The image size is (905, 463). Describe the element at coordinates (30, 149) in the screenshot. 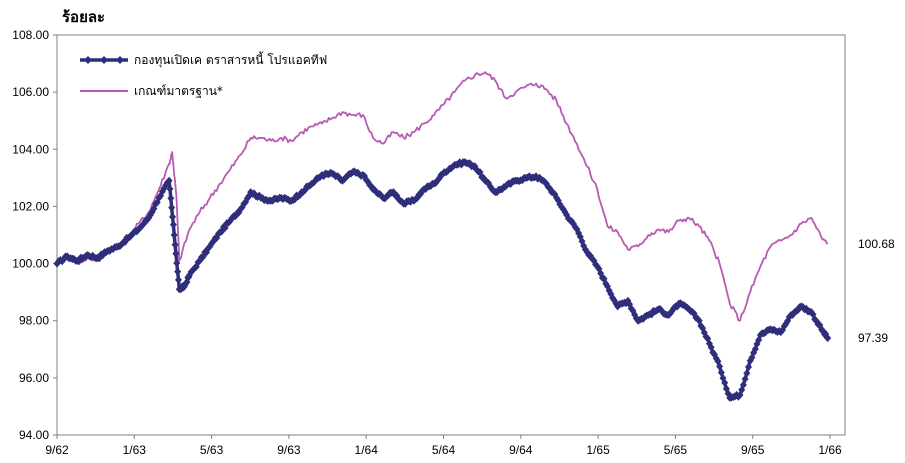

I see `y-tick-label: 104.00` at that location.